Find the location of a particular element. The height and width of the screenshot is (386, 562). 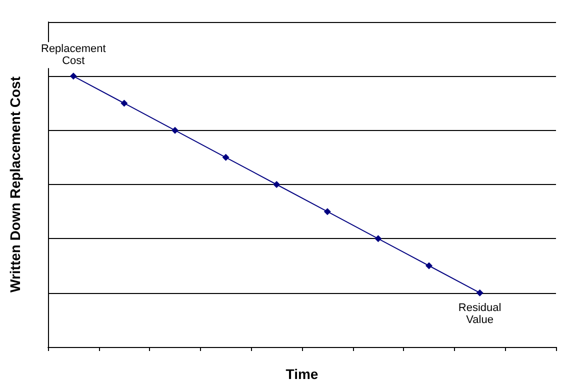

y-axis-title: Written Down Replacement Cost is located at coordinates (15, 184).